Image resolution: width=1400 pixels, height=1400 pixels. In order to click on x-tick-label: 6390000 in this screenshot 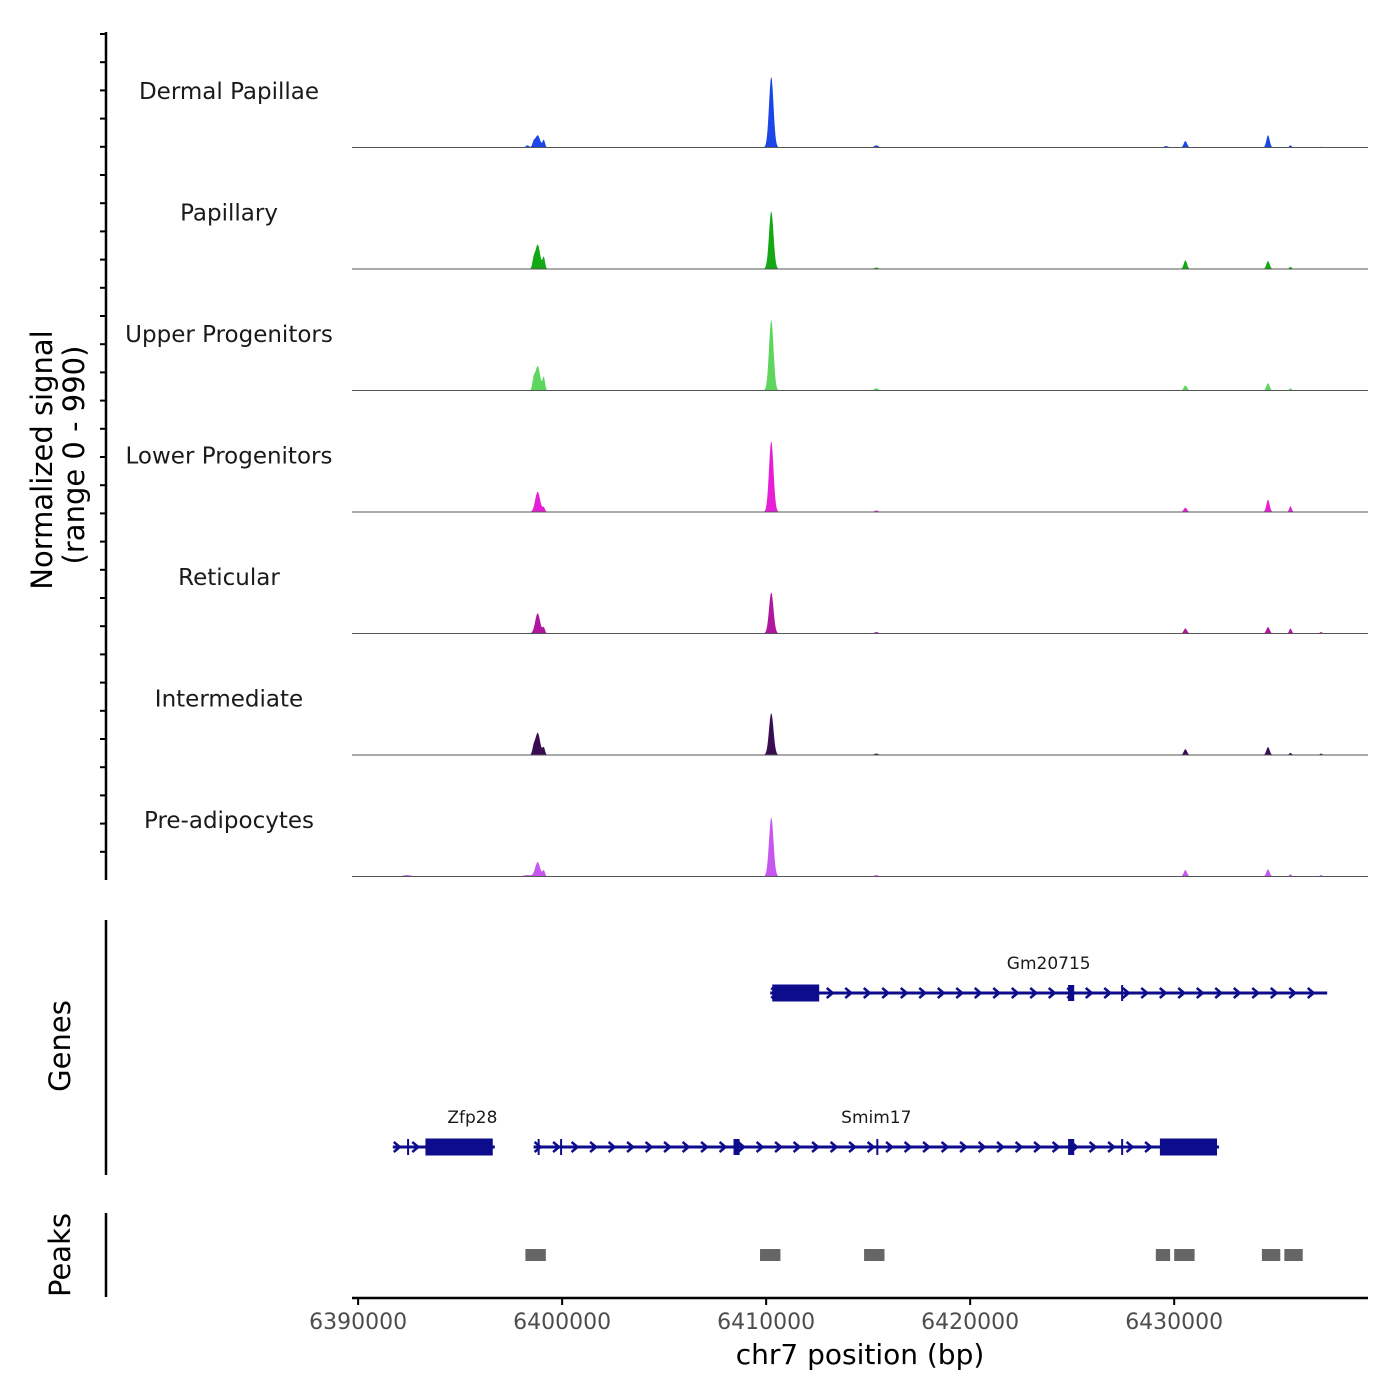, I will do `click(358, 1322)`.